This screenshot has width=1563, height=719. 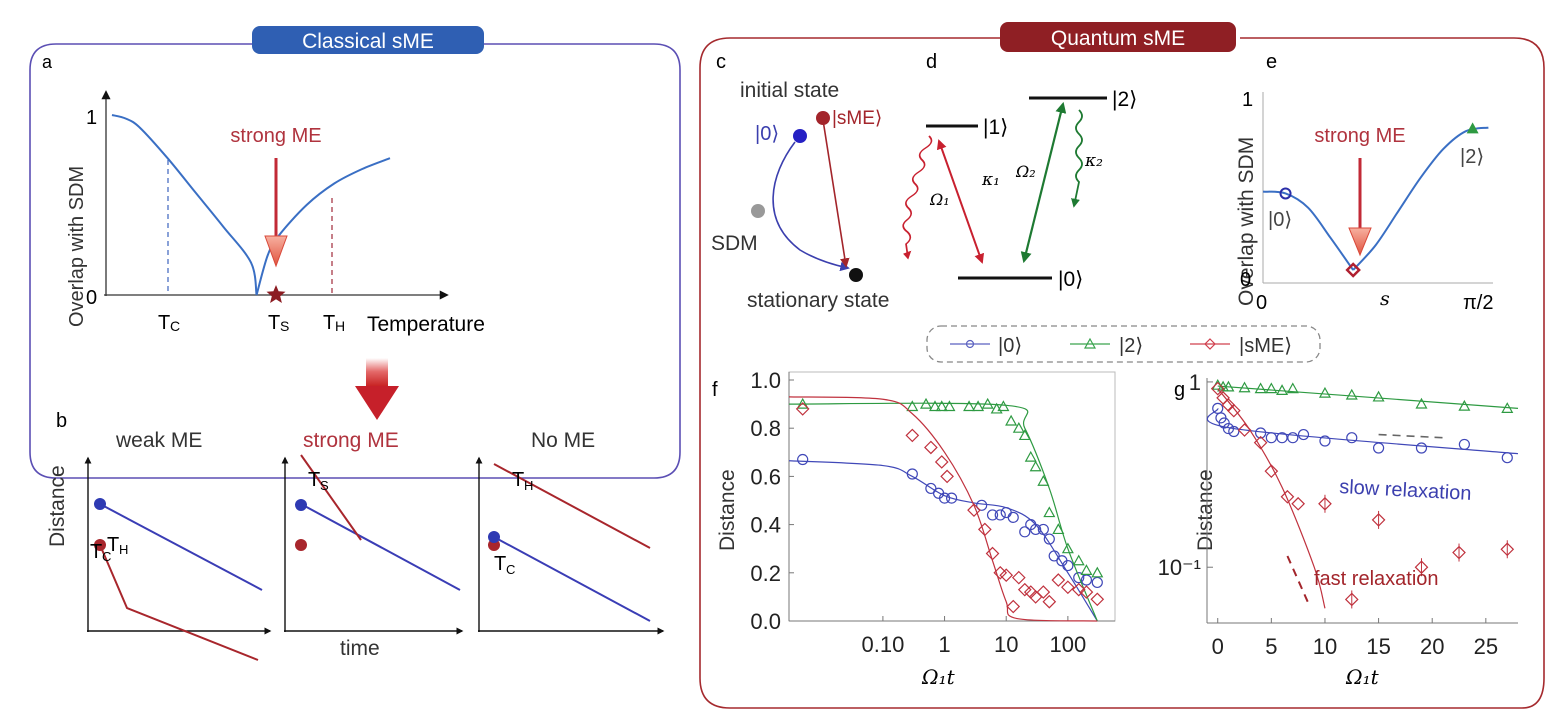 I want to click on panel-f-ytick-label: 0.6, so click(x=765, y=476).